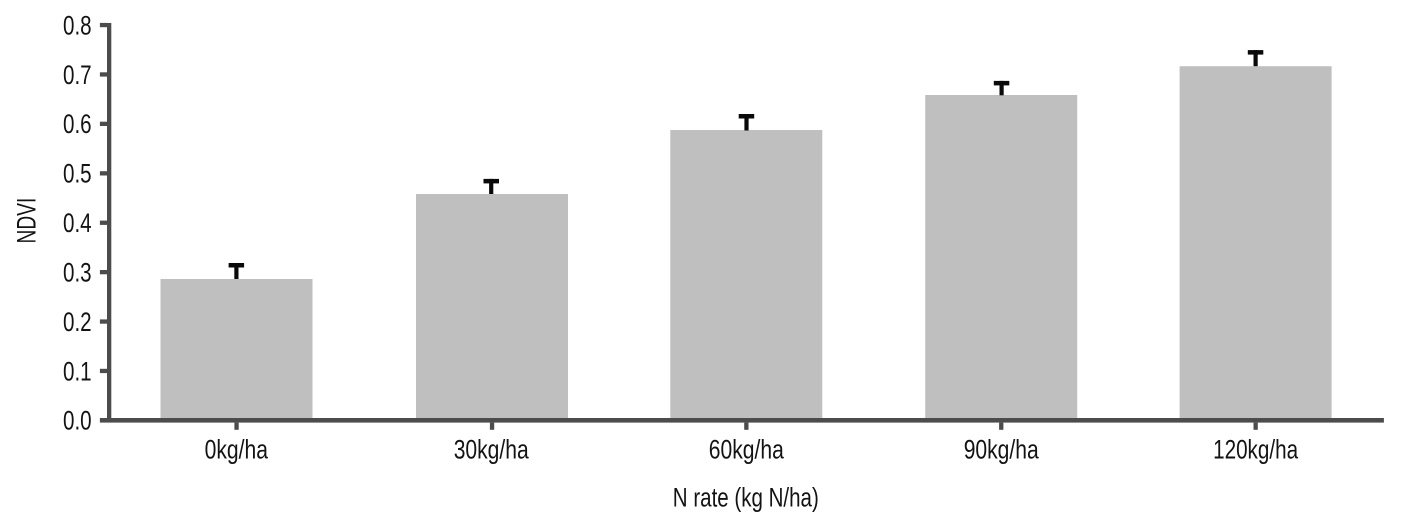 This screenshot has height=522, width=1401. Describe the element at coordinates (77, 420) in the screenshot. I see `svg-text: 0.0` at that location.